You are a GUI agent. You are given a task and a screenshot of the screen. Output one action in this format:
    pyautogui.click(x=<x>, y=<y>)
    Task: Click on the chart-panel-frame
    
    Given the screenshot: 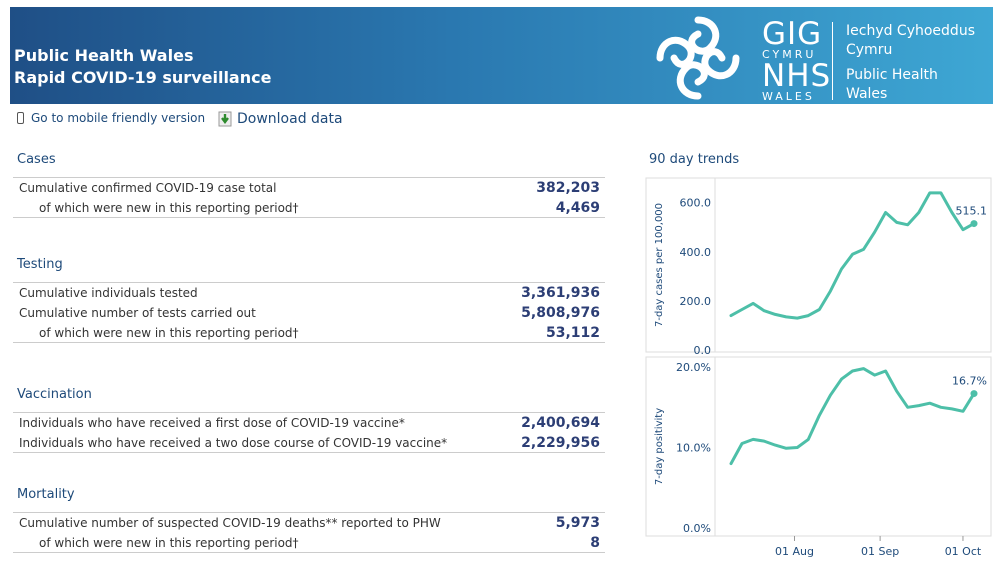 What is the action you would take?
    pyautogui.click(x=818, y=265)
    